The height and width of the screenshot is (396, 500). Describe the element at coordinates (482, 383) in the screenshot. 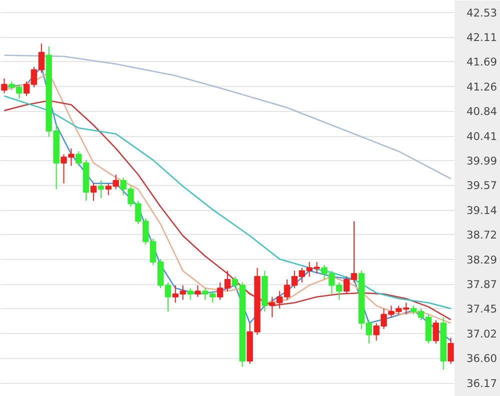

I see `y-tick-label: 36.17` at that location.